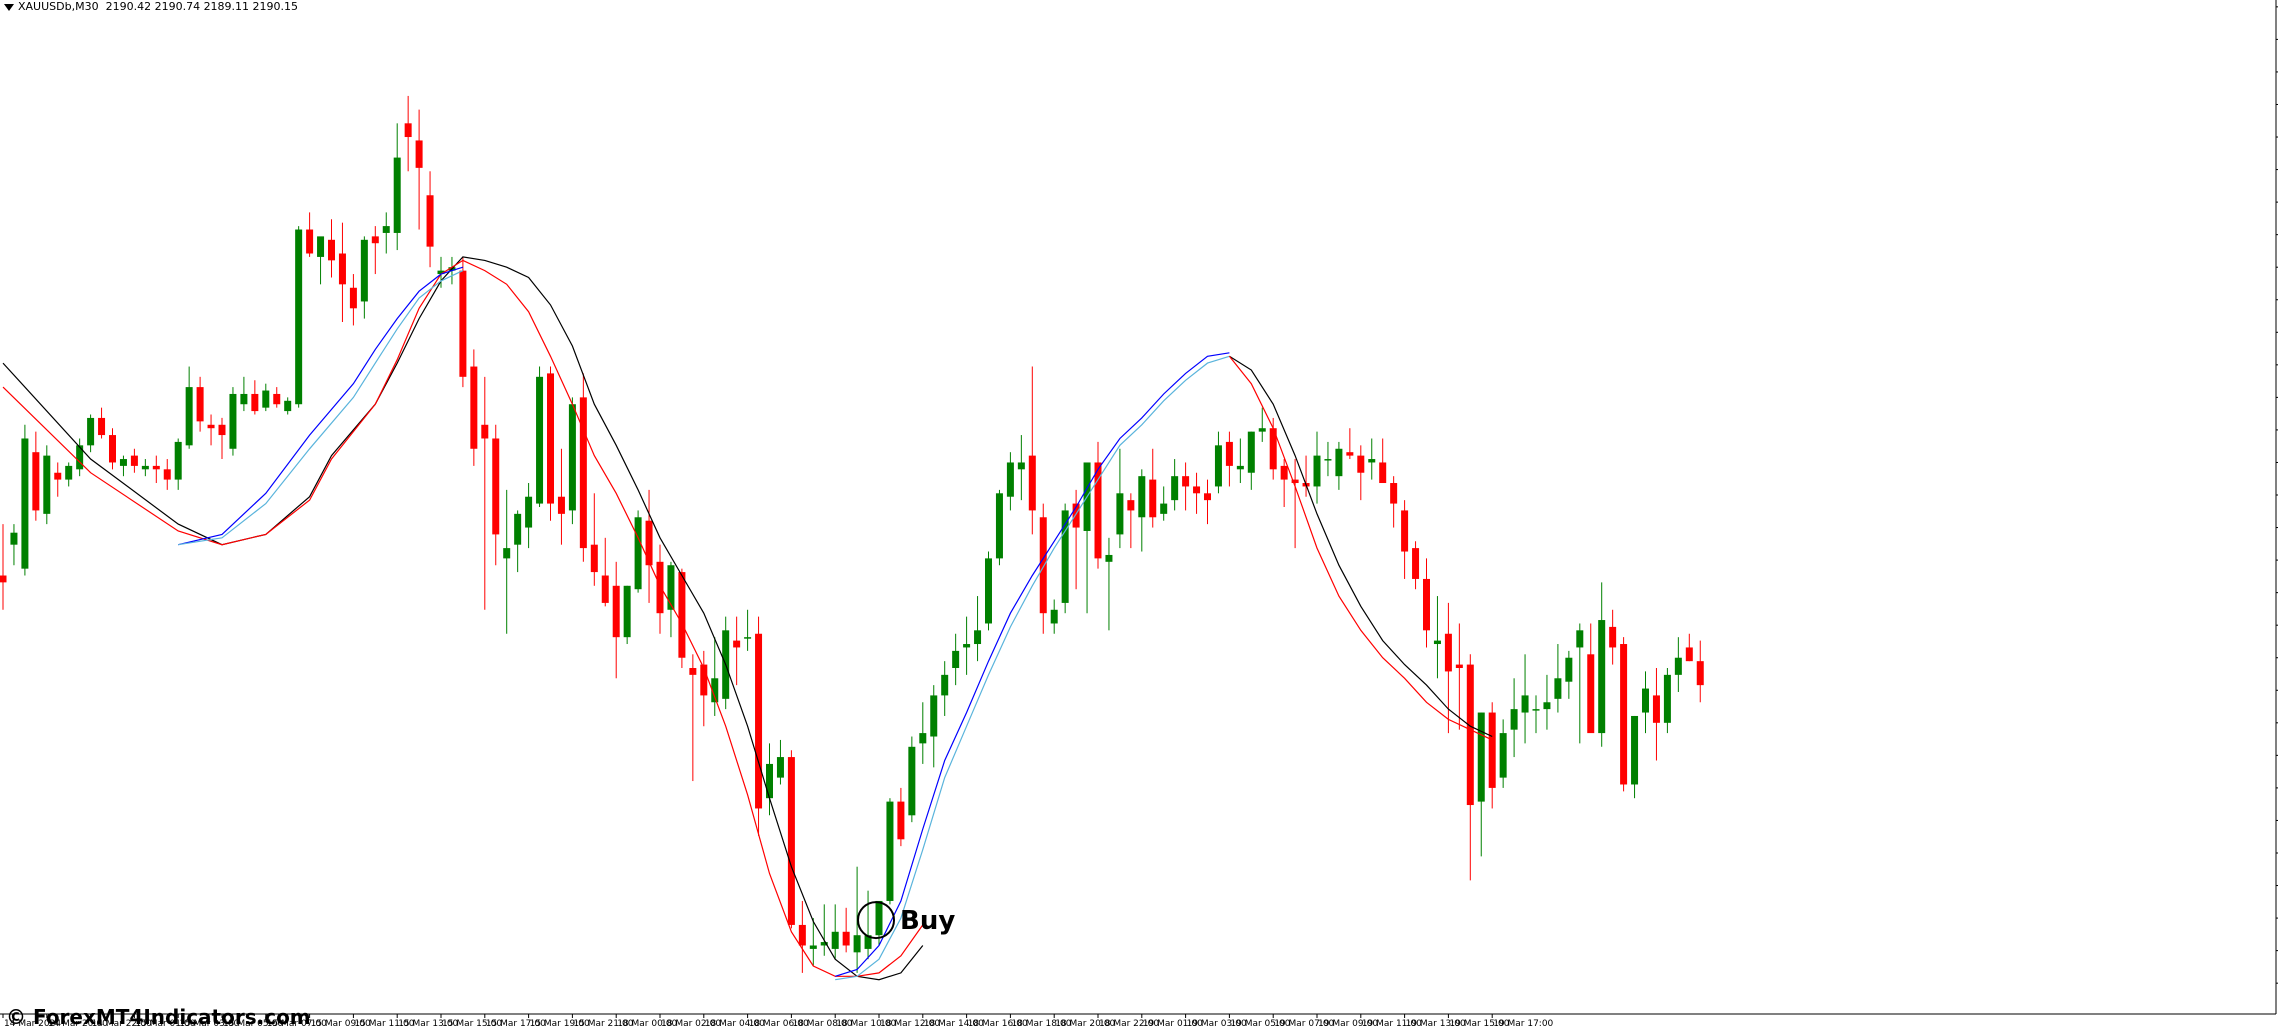 This screenshot has width=2278, height=1033. I want to click on time-tick-label: 18 Mar 04:00, so click(735, 1024).